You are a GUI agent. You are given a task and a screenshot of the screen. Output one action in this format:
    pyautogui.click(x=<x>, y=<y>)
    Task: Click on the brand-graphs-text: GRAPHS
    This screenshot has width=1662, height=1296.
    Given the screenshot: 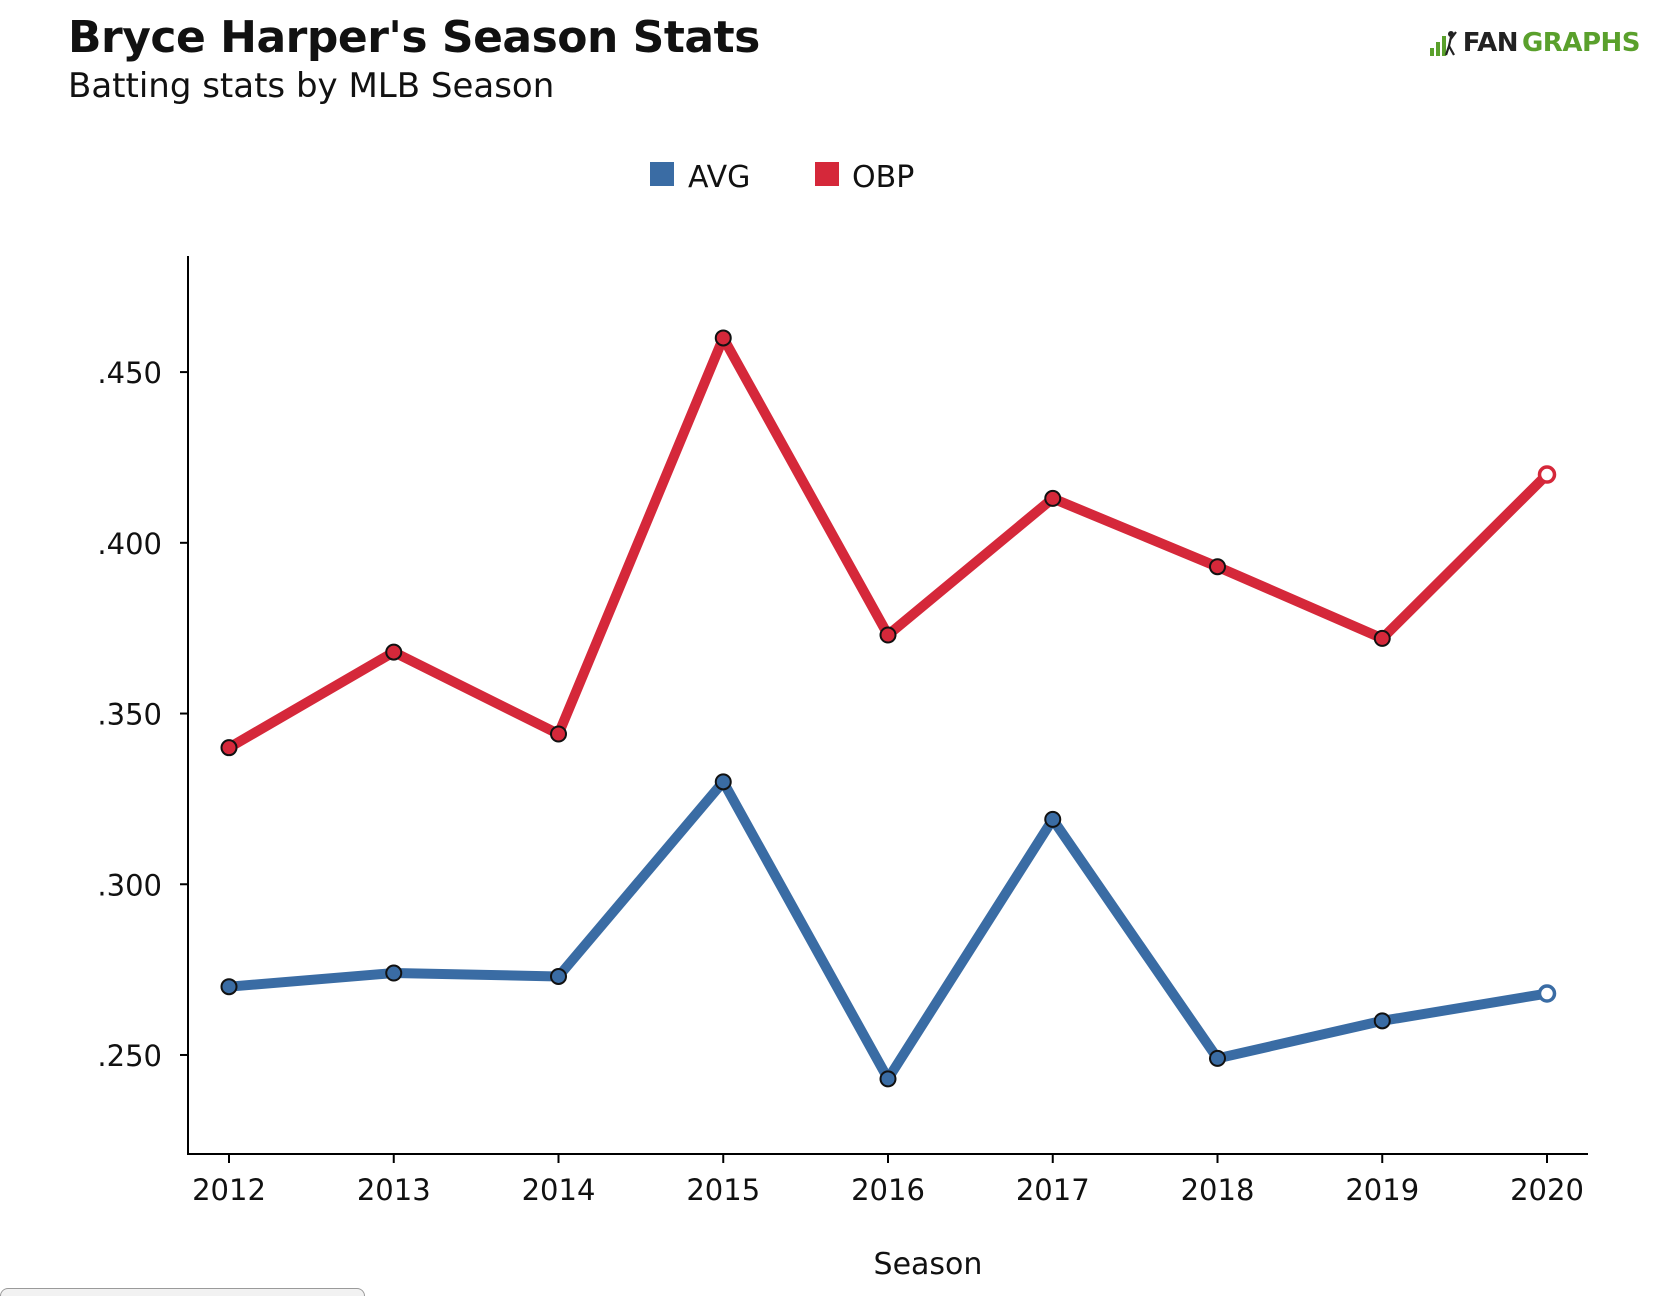 What is the action you would take?
    pyautogui.click(x=1581, y=43)
    